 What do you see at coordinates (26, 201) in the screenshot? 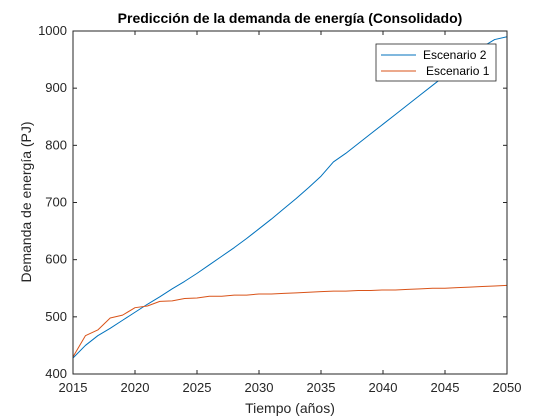
I see `y-axis-title: Demanda de energía (PJ)` at bounding box center [26, 201].